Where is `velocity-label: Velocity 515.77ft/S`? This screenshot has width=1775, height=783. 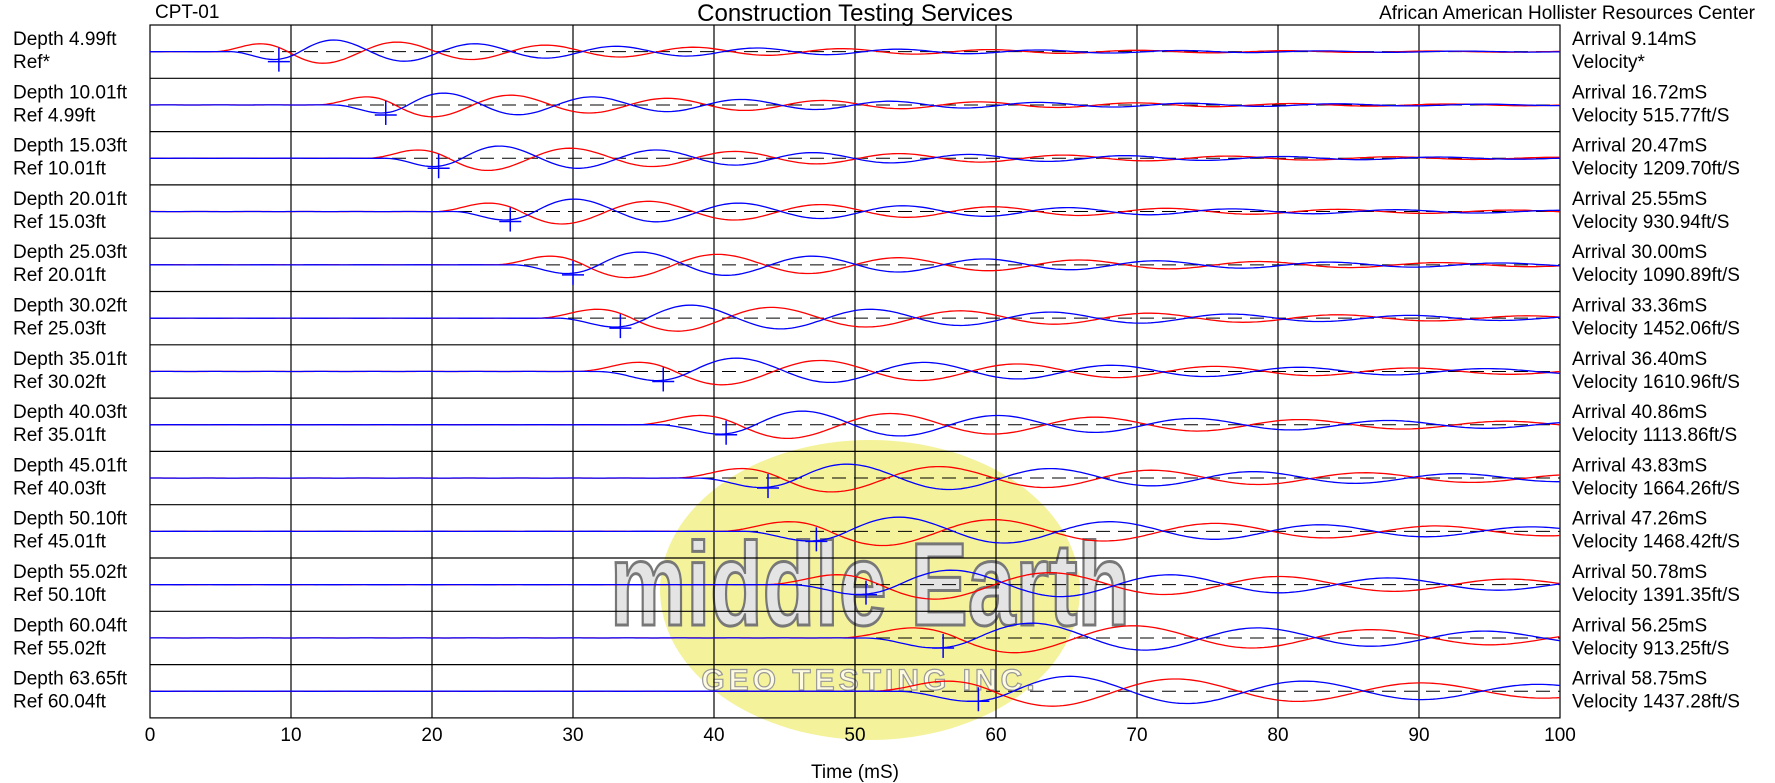
velocity-label: Velocity 515.77ft/S is located at coordinates (1650, 115).